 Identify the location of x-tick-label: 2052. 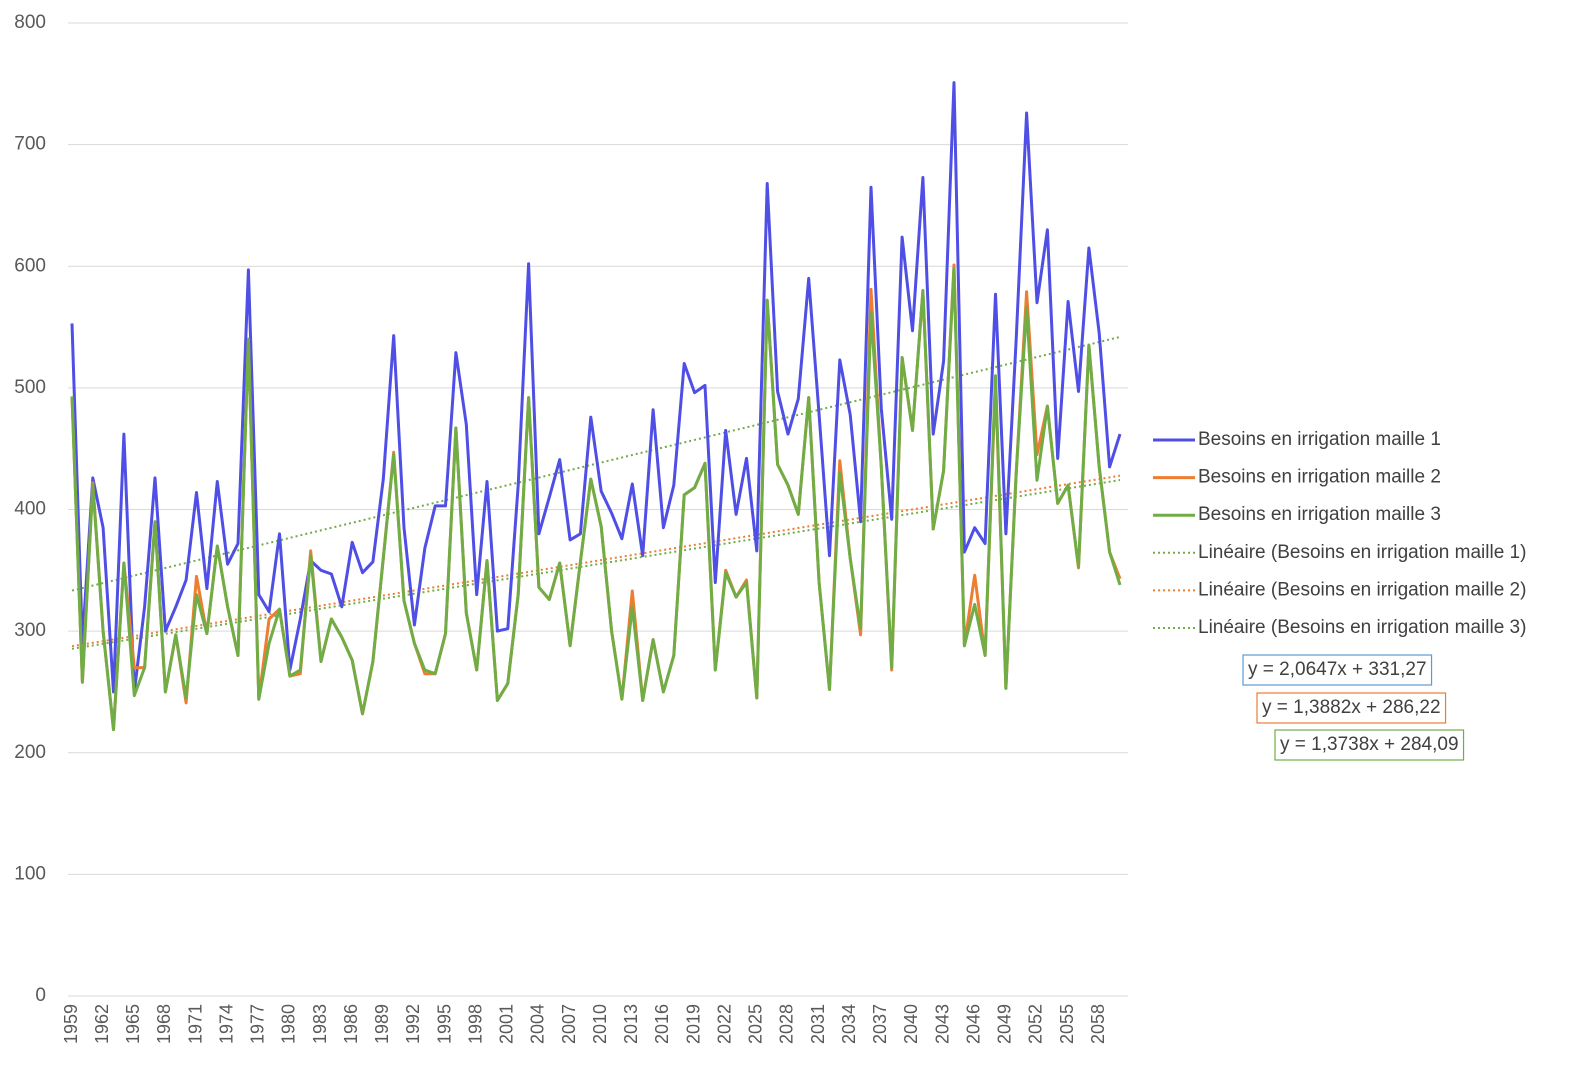
(1036, 1024).